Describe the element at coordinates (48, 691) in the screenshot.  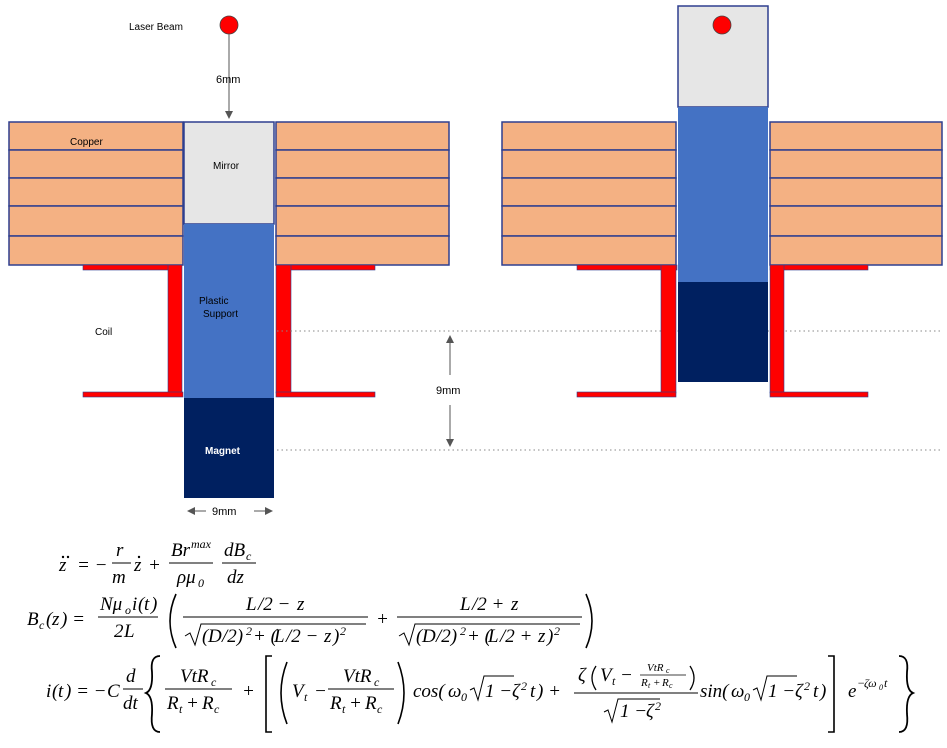
I see `svg-text: i` at that location.